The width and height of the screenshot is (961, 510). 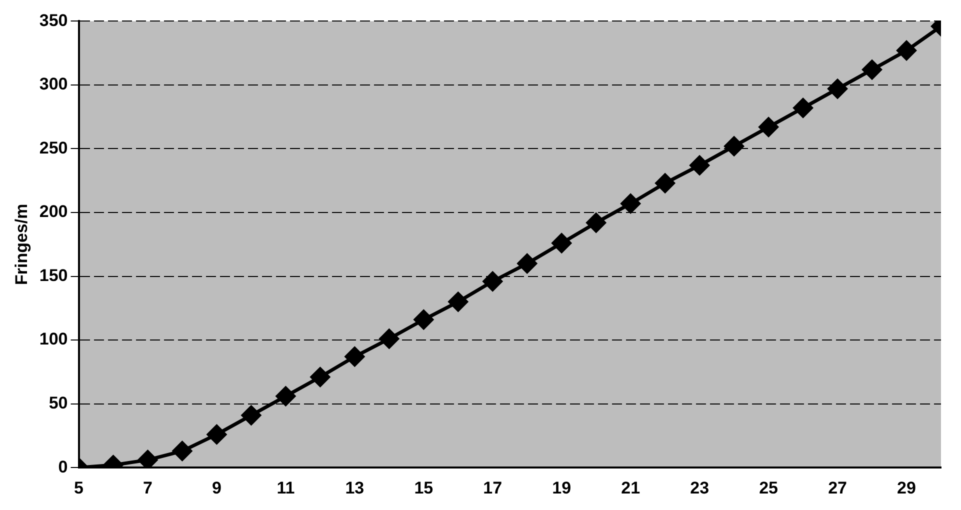 What do you see at coordinates (53, 84) in the screenshot?
I see `y-tick-label: 300` at bounding box center [53, 84].